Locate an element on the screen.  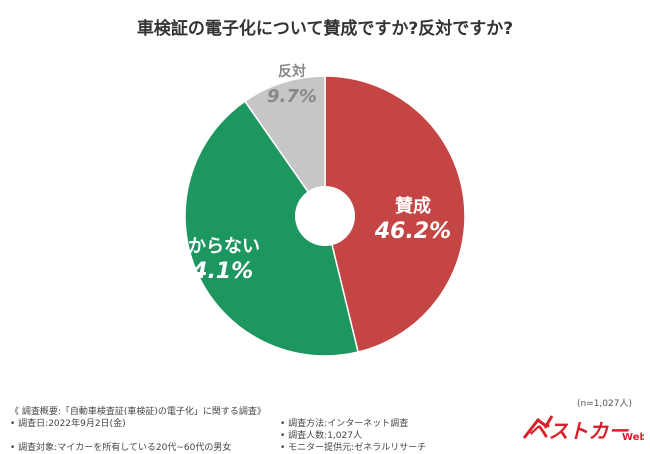
logo-swoosh-icon is located at coordinates (538, 427).